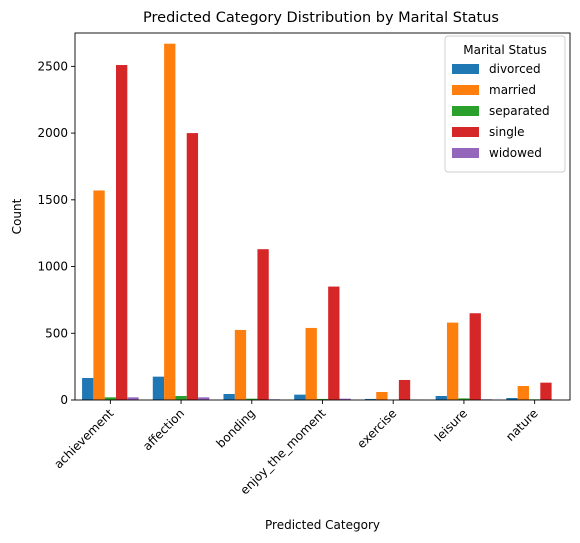  Describe the element at coordinates (464, 399) in the screenshot. I see `bar-separated-leisure` at that location.